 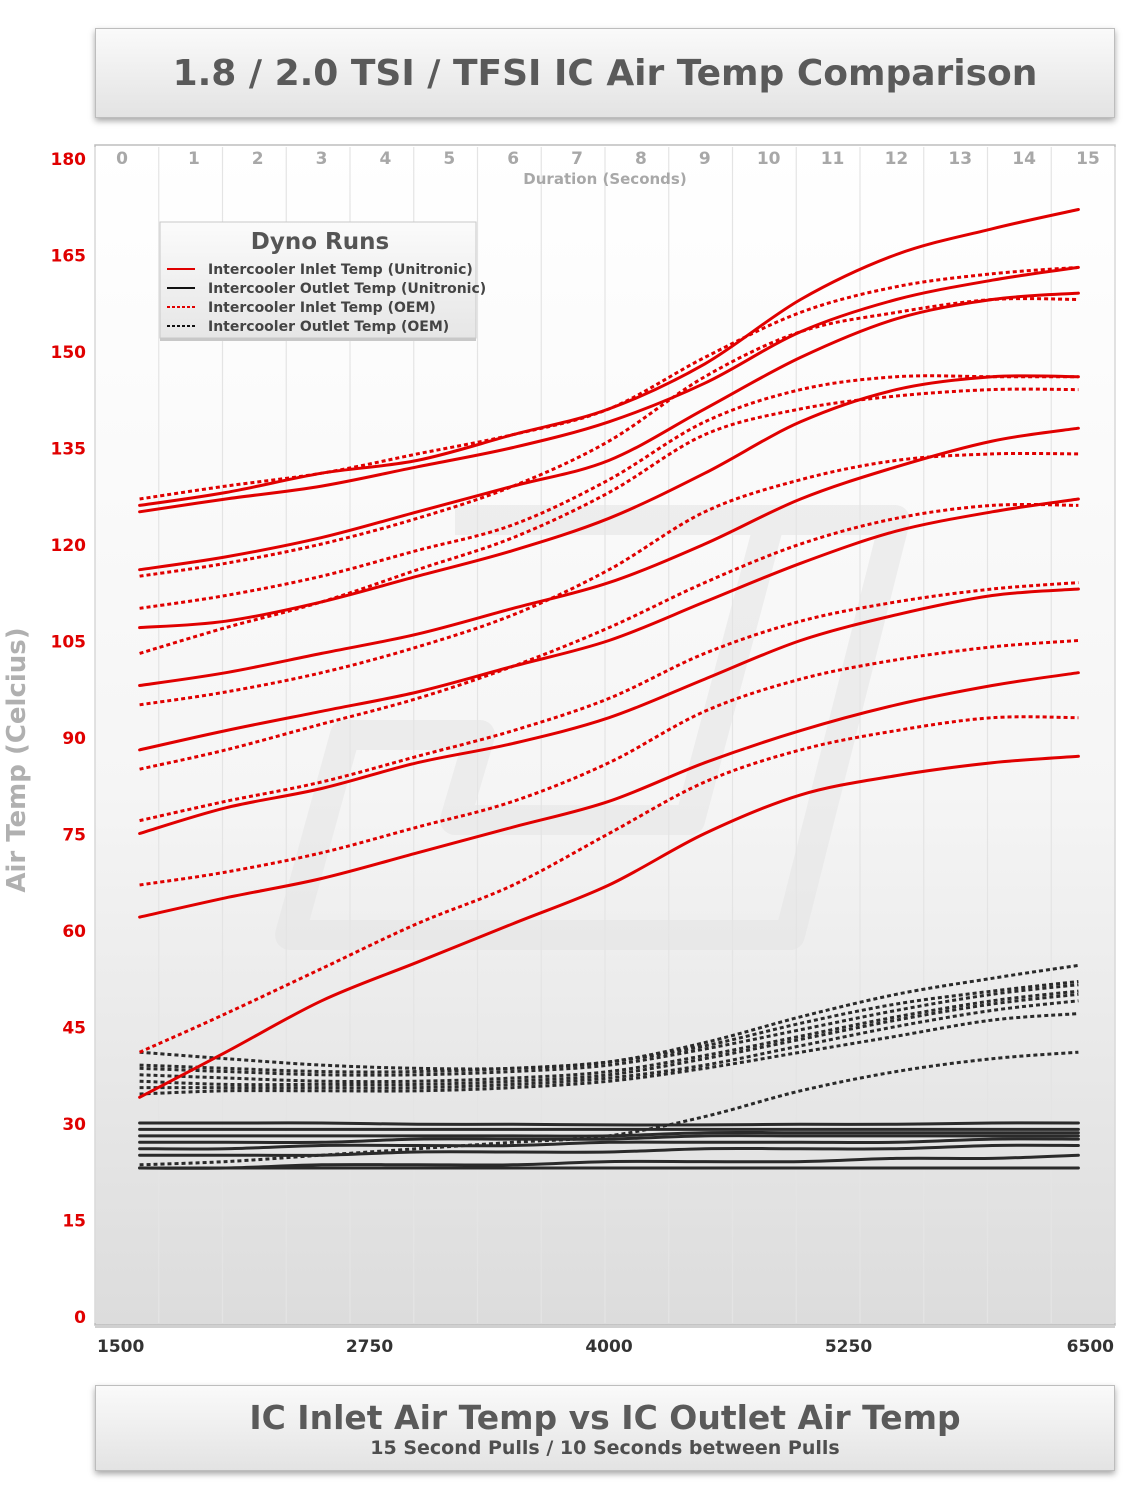 I want to click on top-tick-label: 9, so click(x=705, y=159).